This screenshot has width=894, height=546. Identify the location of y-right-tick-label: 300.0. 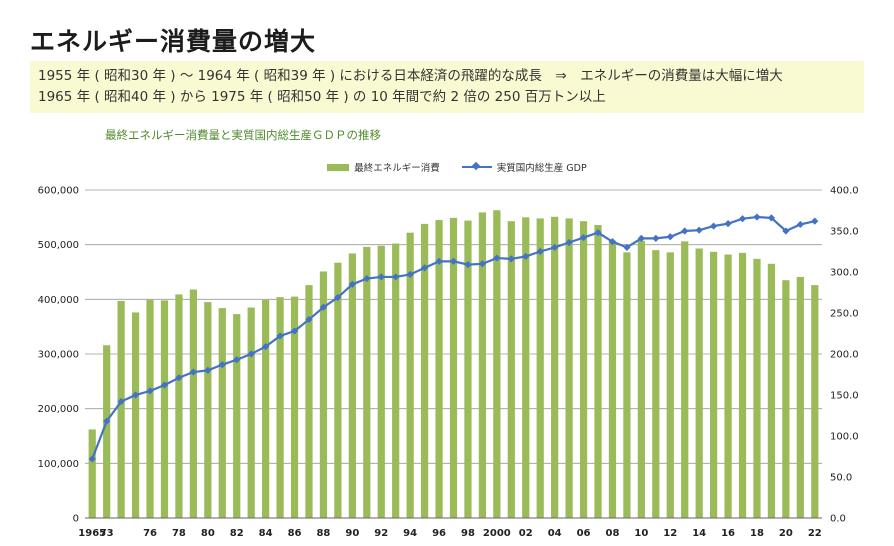
(844, 273).